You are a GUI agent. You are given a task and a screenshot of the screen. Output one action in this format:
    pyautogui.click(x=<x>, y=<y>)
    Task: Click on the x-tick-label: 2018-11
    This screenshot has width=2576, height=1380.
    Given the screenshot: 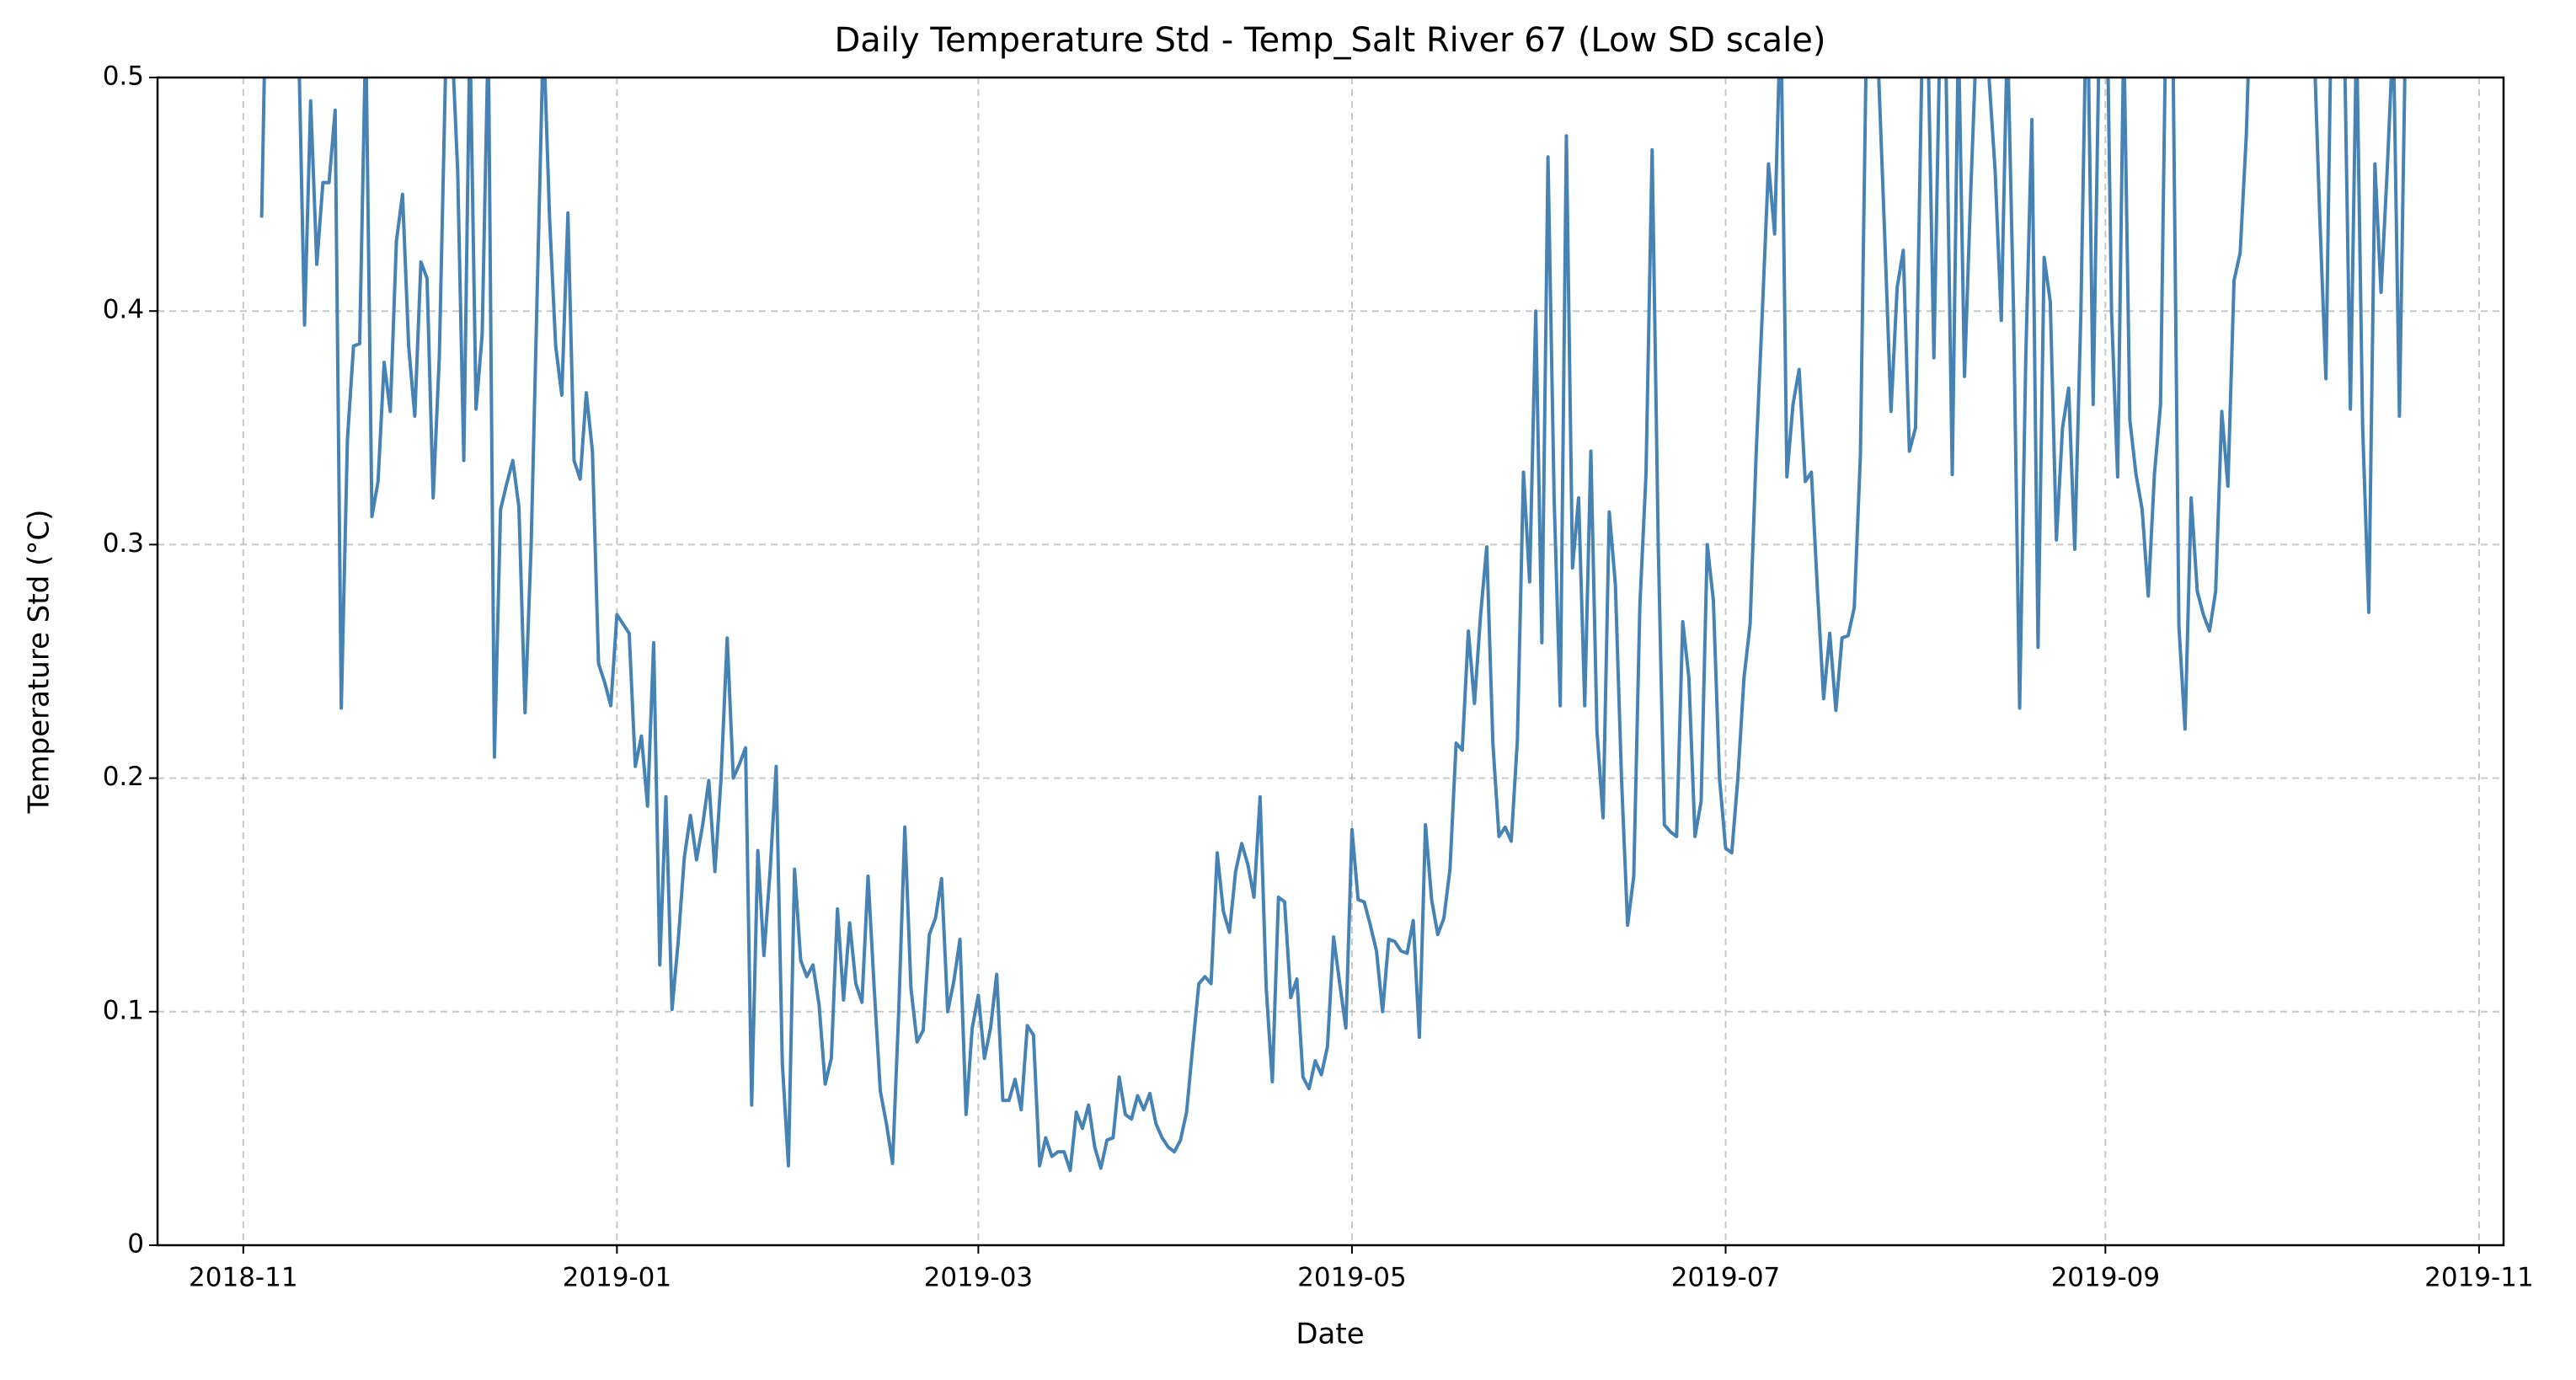 What is the action you would take?
    pyautogui.click(x=243, y=1278)
    